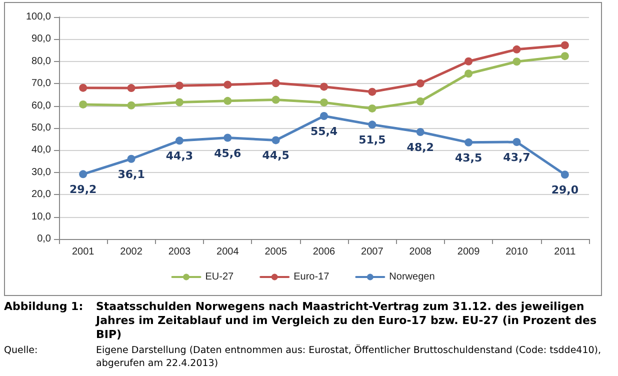  Describe the element at coordinates (83, 189) in the screenshot. I see `data-label: 29,2` at that location.